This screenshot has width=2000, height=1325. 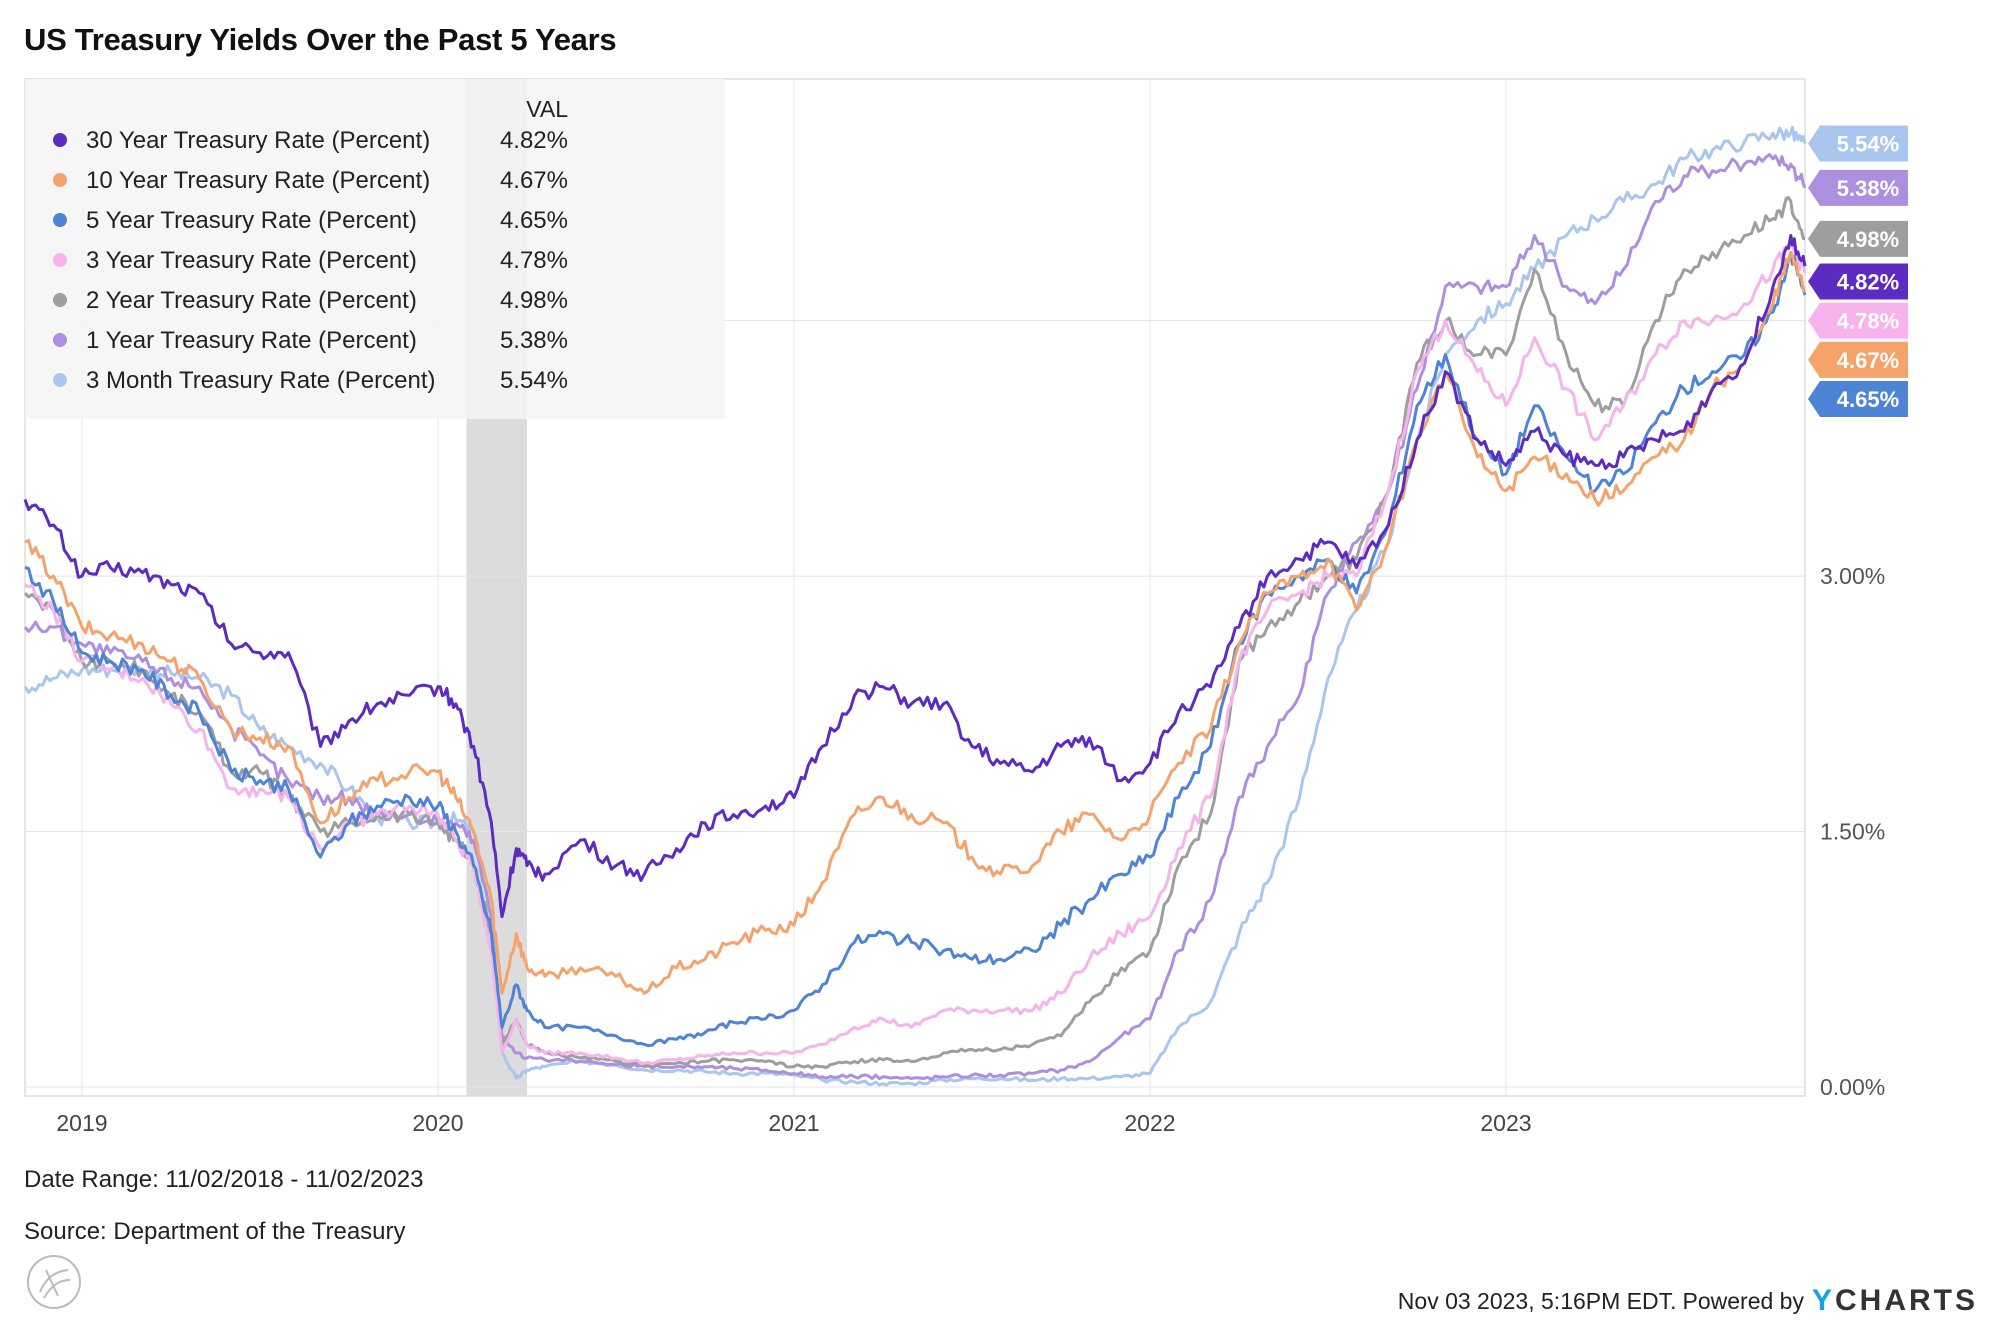 What do you see at coordinates (1868, 144) in the screenshot?
I see `end-label-value: 5.54%` at bounding box center [1868, 144].